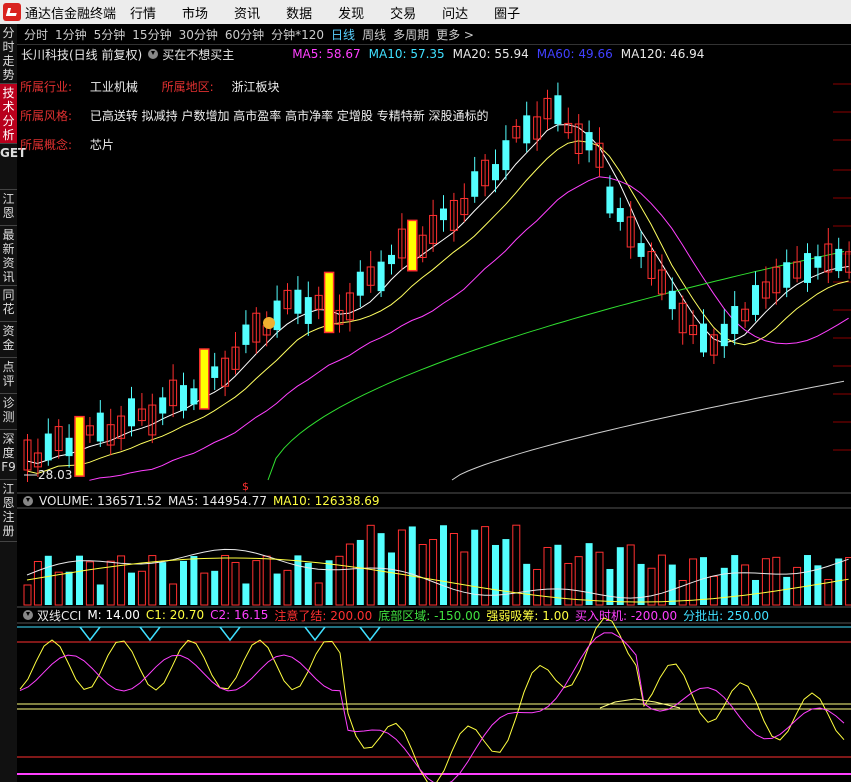 The height and width of the screenshot is (782, 851). Describe the element at coordinates (8, 376) in the screenshot. I see `tab-review: 点评` at that location.